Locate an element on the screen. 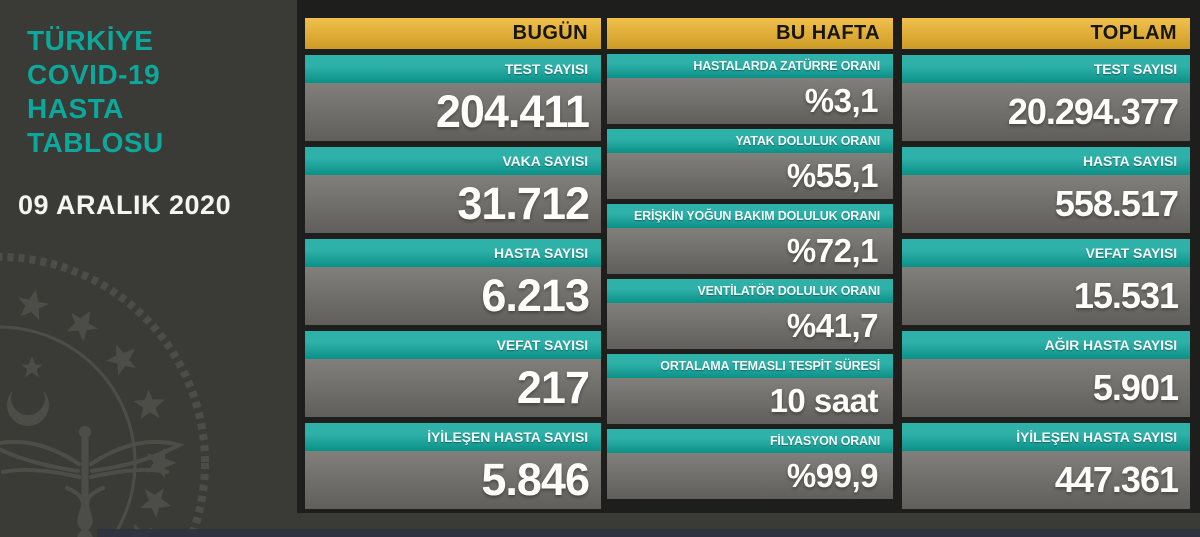 Image resolution: width=1200 pixels, height=537 pixels. caduceus-icon is located at coordinates (92, 481).